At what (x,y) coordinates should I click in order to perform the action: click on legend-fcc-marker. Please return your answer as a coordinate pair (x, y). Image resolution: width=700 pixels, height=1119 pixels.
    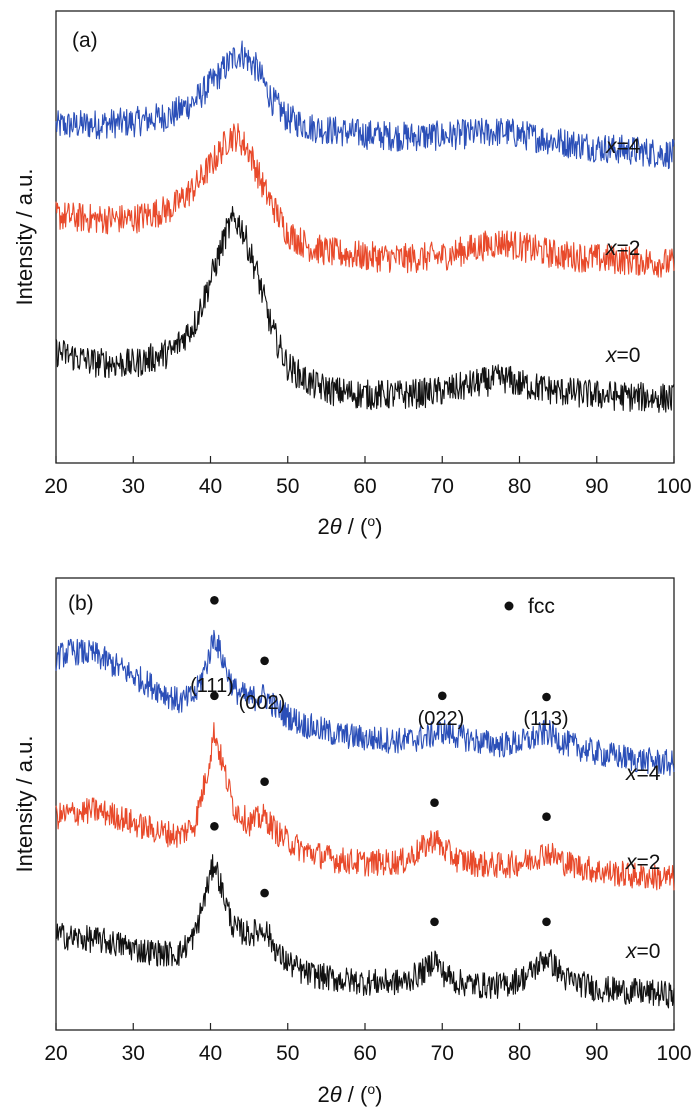
    Looking at the image, I should click on (509, 606).